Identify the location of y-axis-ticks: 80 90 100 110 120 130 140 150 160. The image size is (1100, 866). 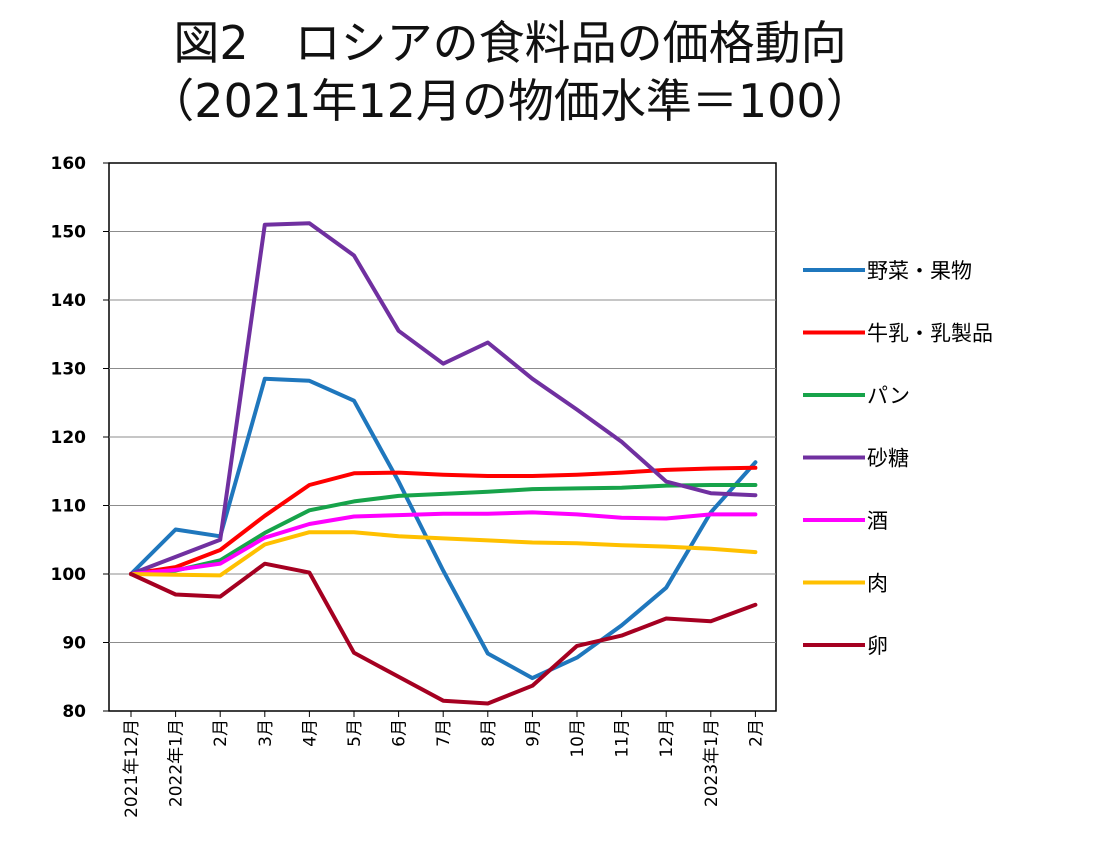
(80, 438).